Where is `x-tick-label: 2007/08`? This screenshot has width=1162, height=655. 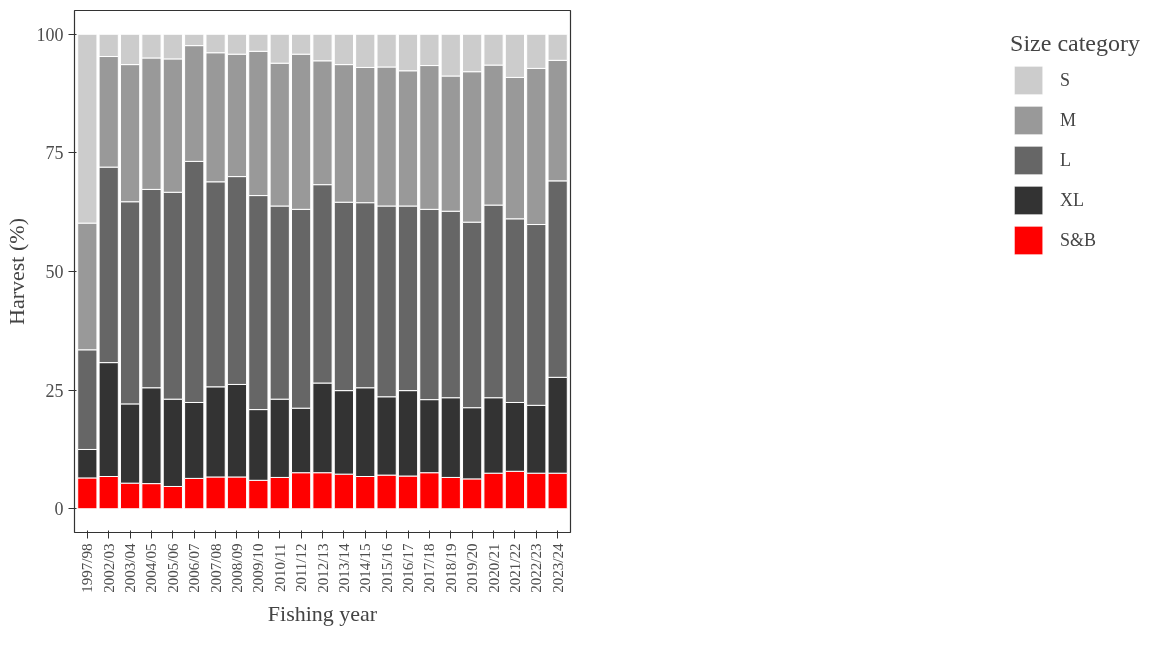 x-tick-label: 2007/08 is located at coordinates (215, 568).